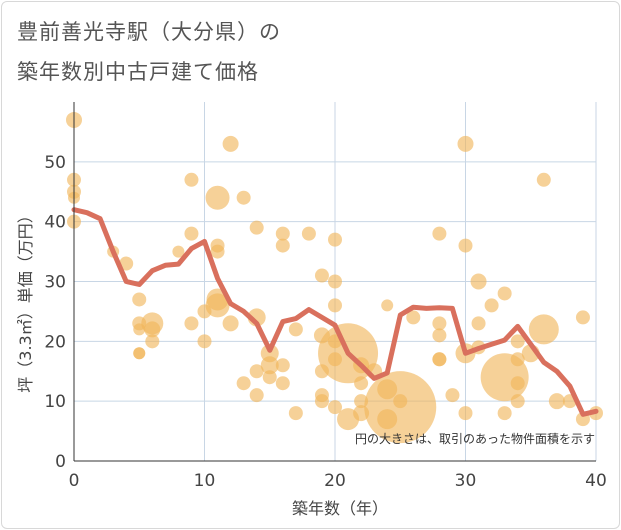 This screenshot has height=530, width=621. I want to click on x-tick-label: 30, so click(466, 481).